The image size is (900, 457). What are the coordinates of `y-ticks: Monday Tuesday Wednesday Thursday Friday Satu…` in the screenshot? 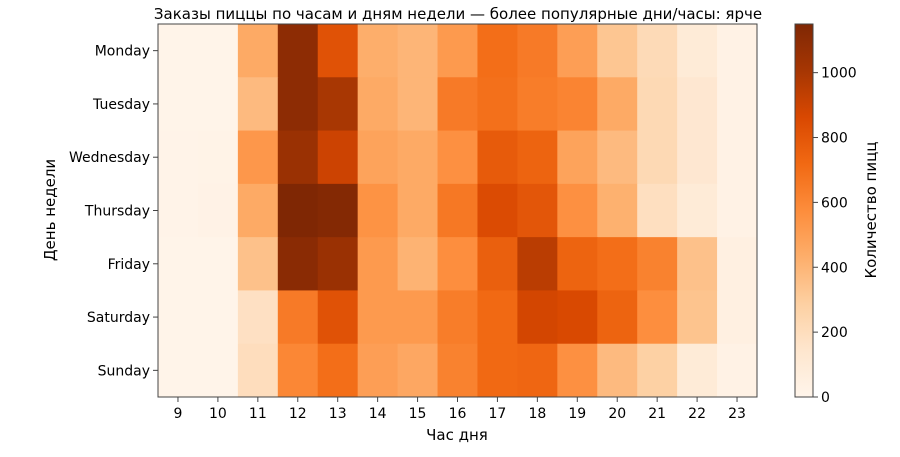 It's located at (113, 211).